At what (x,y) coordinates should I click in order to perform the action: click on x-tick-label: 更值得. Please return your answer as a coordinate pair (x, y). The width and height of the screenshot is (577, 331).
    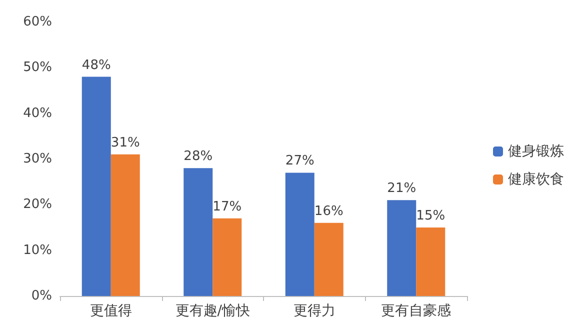
    Looking at the image, I should click on (111, 311).